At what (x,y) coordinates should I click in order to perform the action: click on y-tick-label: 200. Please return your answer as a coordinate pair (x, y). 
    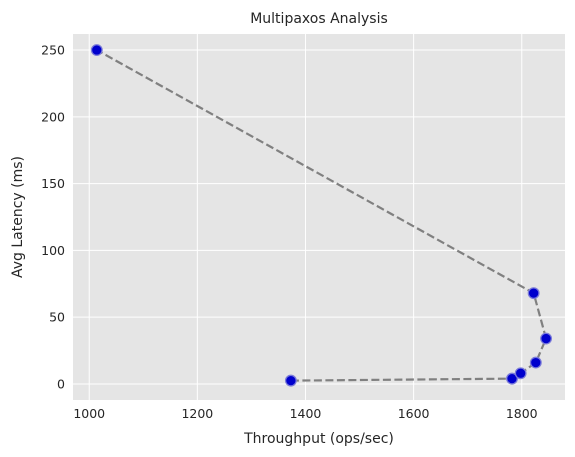
    Looking at the image, I should click on (53, 116).